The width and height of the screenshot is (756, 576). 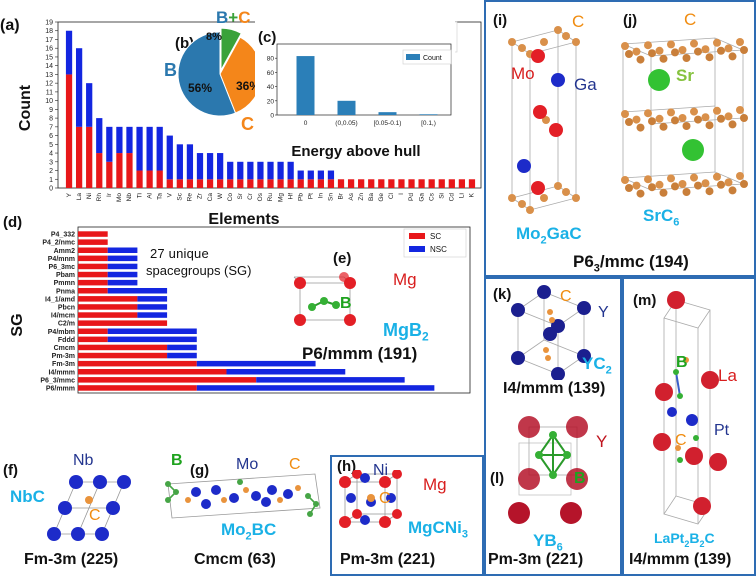 What do you see at coordinates (119, 197) in the screenshot?
I see `chart-a-xtick-label: Mo` at bounding box center [119, 197].